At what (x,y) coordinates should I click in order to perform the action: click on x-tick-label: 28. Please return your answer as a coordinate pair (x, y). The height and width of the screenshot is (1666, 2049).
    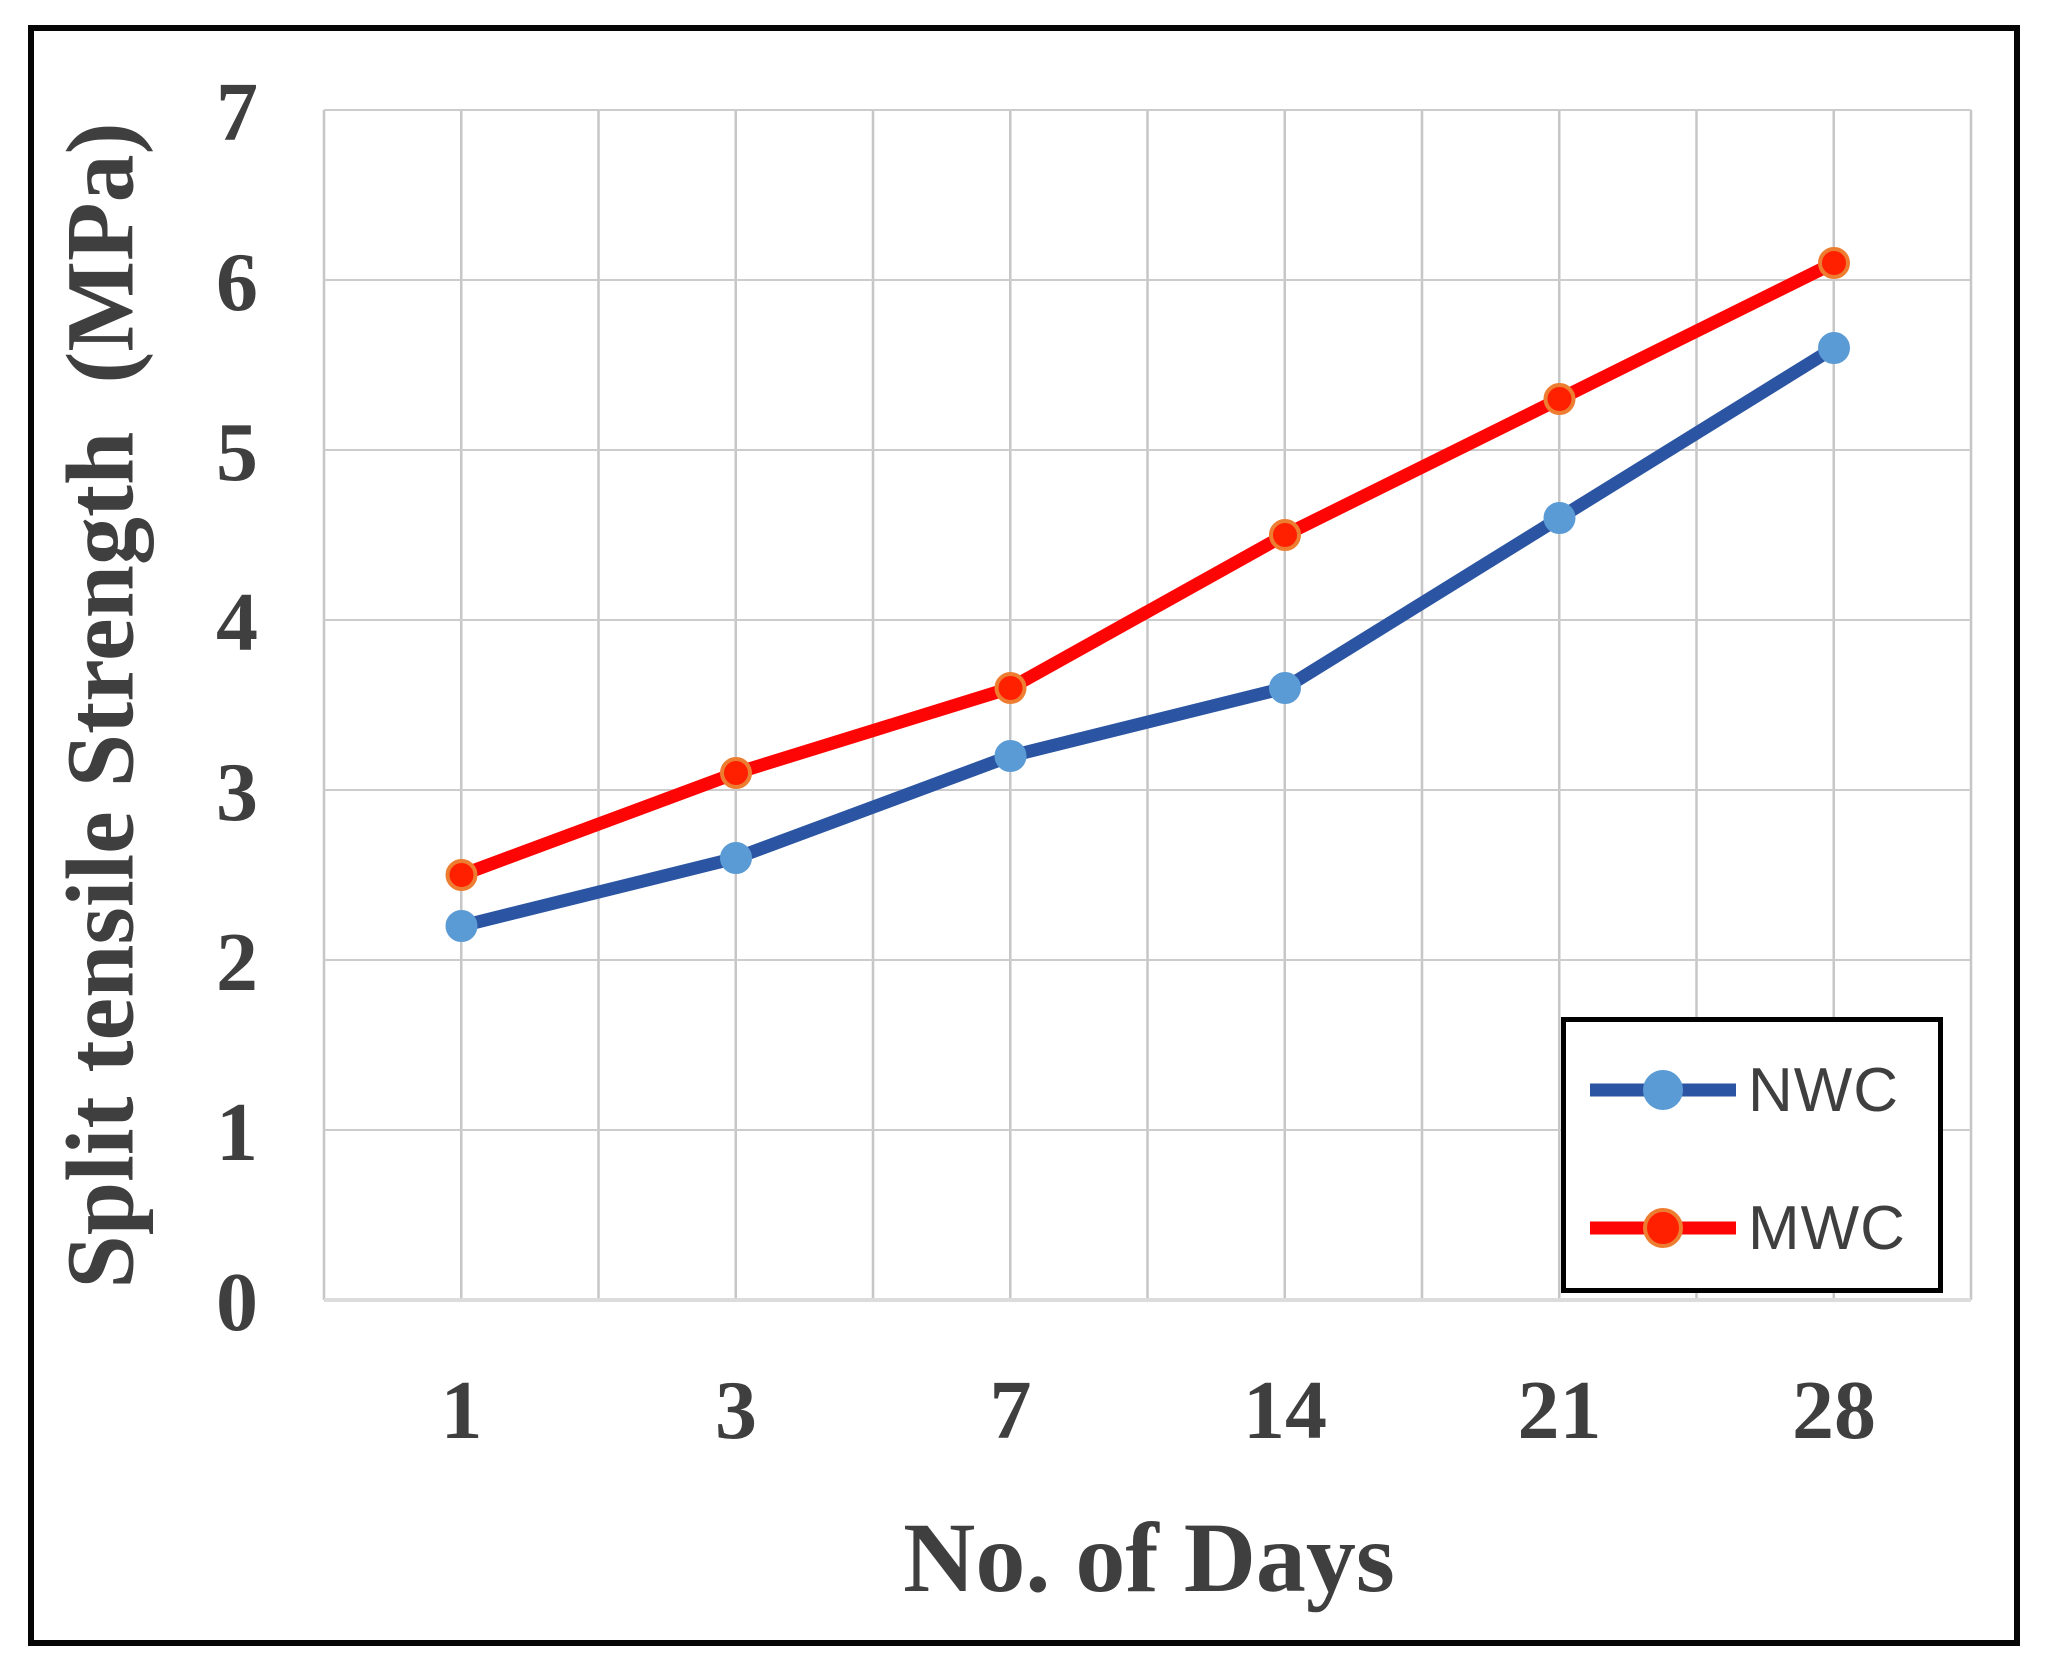
    Looking at the image, I should click on (1834, 1410).